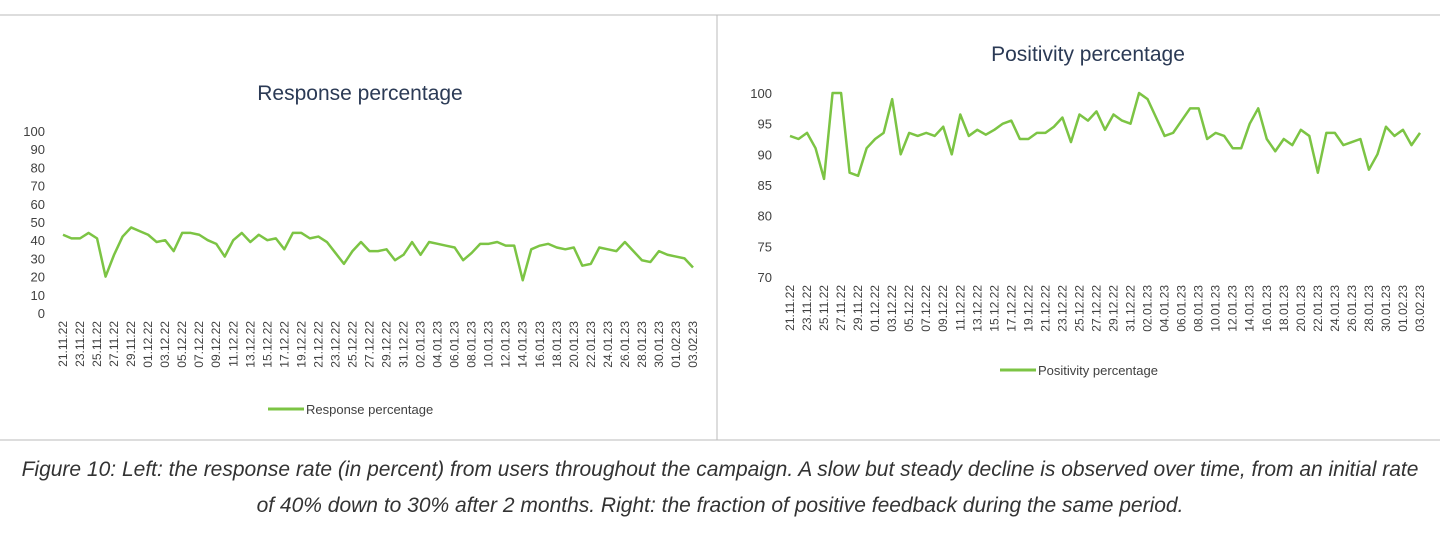 The height and width of the screenshot is (541, 1440). Describe the element at coordinates (38, 295) in the screenshot. I see `y-tick-label: 10` at that location.